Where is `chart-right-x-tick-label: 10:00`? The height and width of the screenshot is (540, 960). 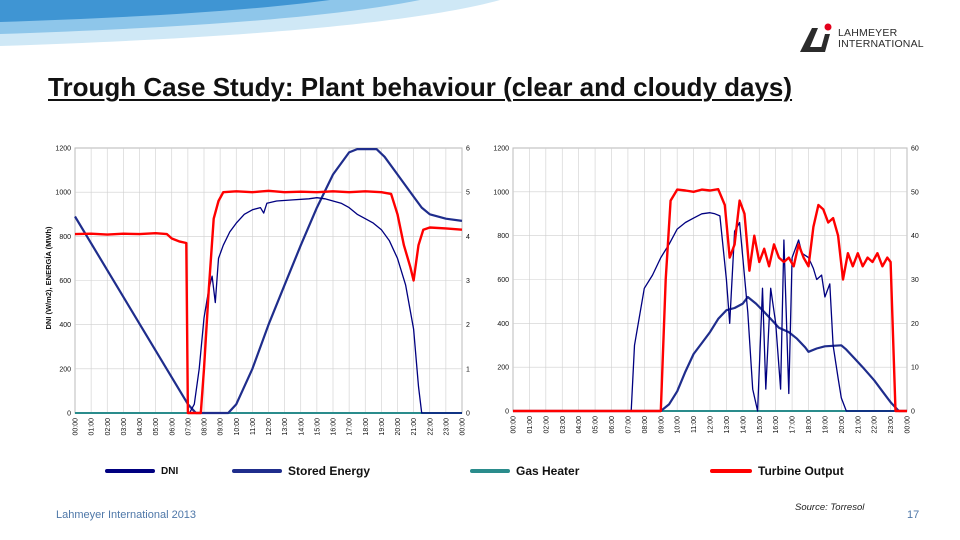
chart-right-x-tick-label: 10:00 is located at coordinates (678, 425).